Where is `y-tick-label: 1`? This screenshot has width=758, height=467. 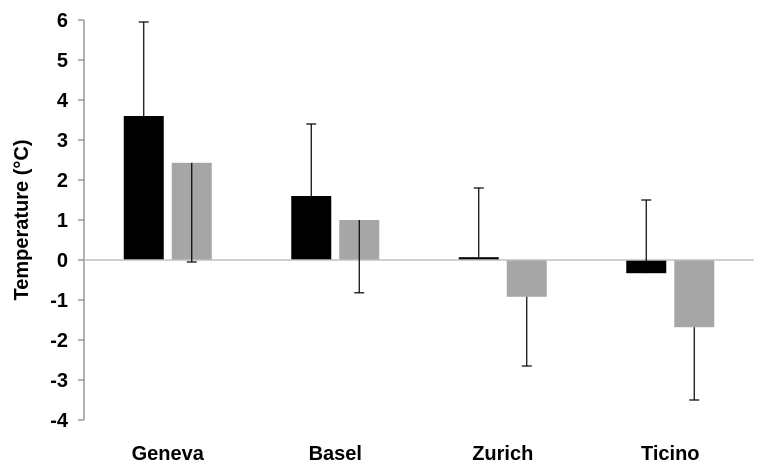 y-tick-label: 1 is located at coordinates (62, 221).